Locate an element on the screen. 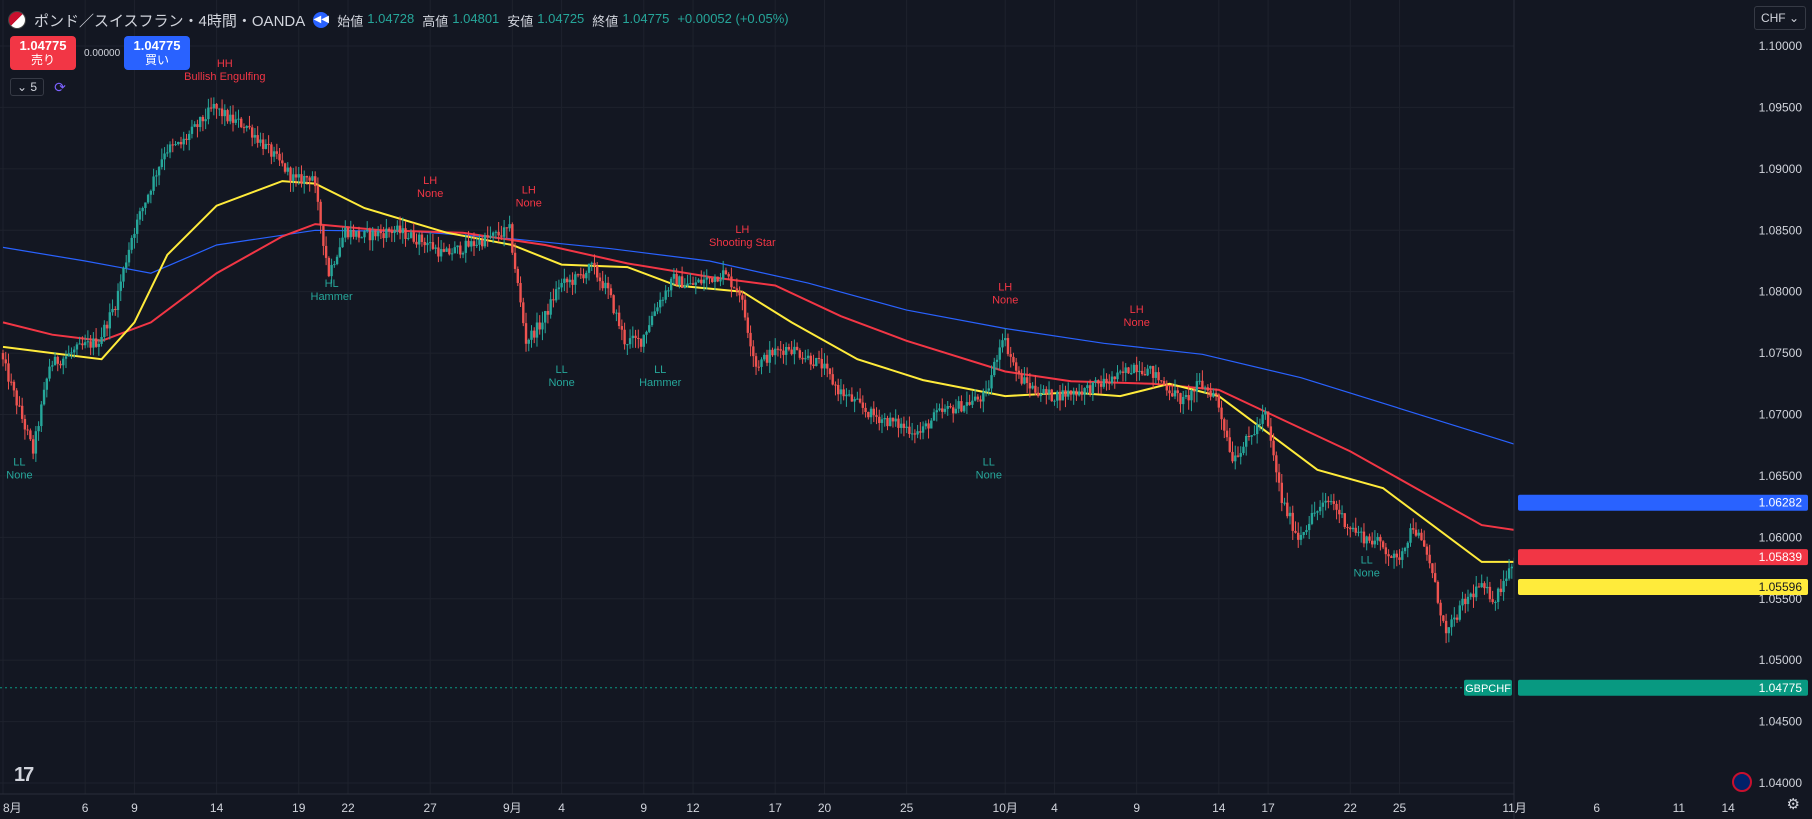 This screenshot has height=819, width=1812. y-tick-label: 1.06000 is located at coordinates (1781, 537).